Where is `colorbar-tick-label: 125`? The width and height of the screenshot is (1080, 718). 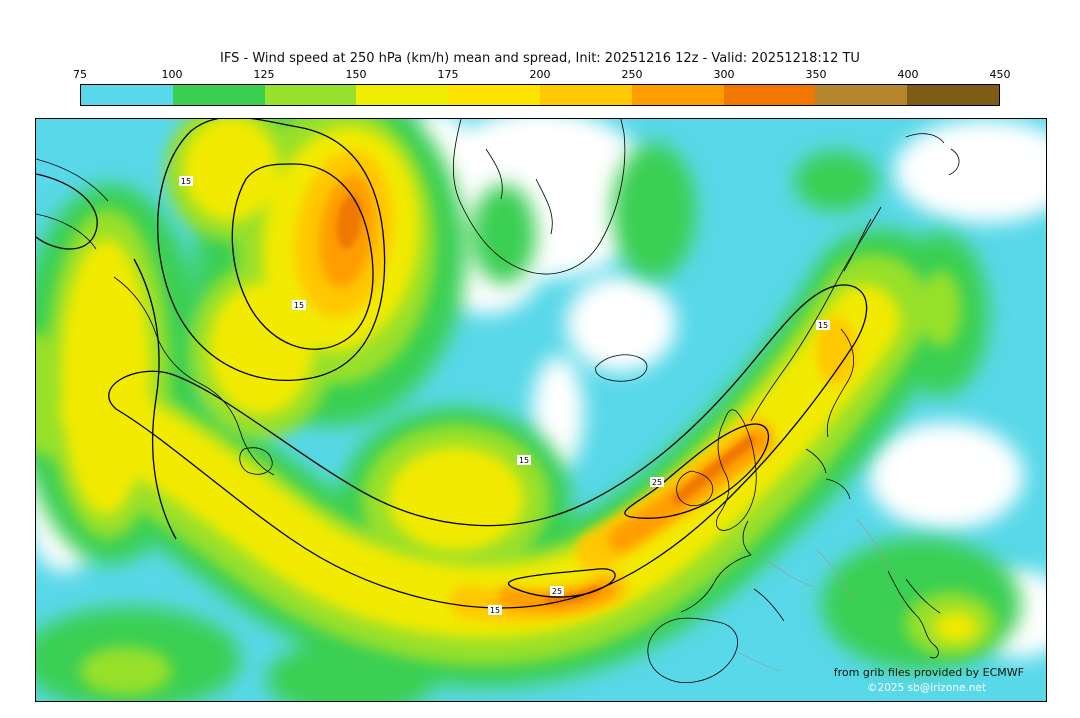 colorbar-tick-label: 125 is located at coordinates (264, 74).